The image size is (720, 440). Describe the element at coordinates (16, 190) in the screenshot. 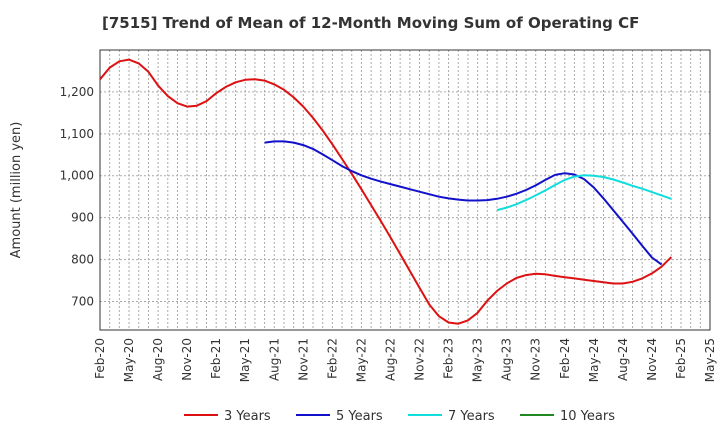

I see `y-axis-label: Amount (million yen)` at that location.